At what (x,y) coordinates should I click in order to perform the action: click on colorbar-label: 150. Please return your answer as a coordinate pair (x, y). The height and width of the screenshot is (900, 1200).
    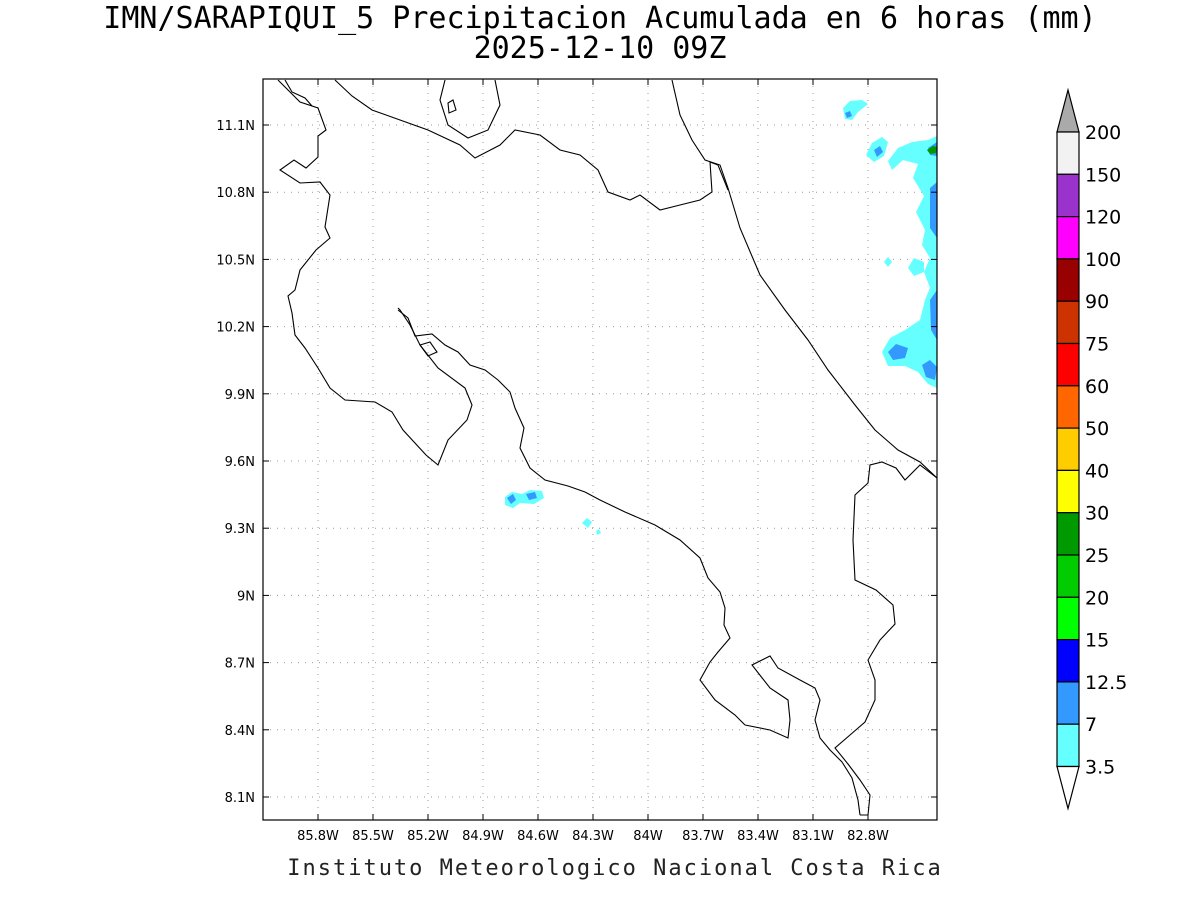
    Looking at the image, I should click on (1103, 175).